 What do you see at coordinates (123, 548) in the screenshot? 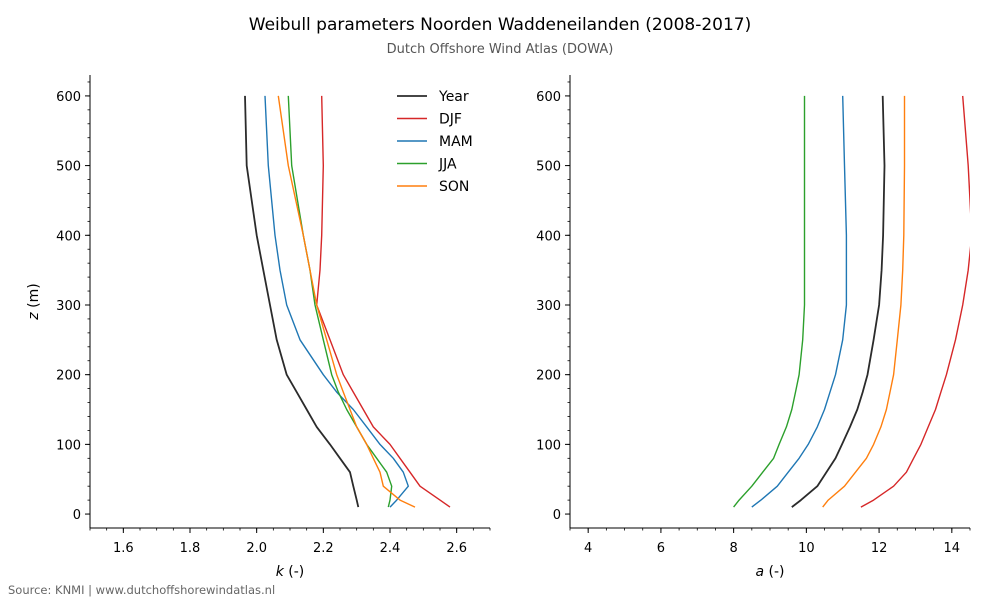
I see `x-tick-label: 1.6` at bounding box center [123, 548].